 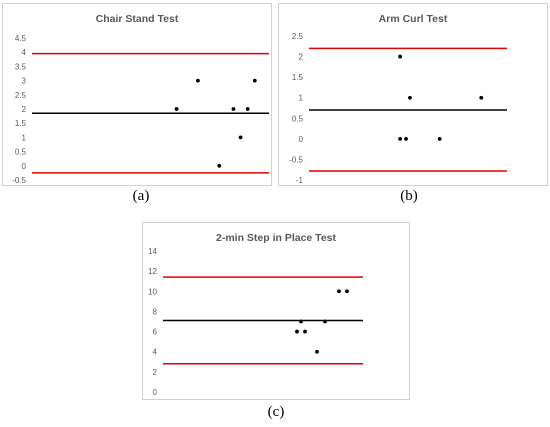 I want to click on y-tick-label: 4.5, so click(x=21, y=38).